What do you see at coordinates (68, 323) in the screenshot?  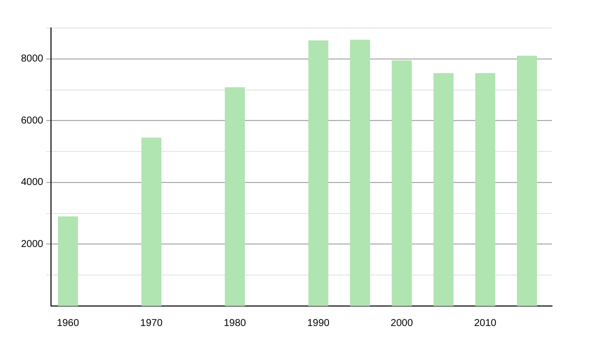 I see `x-tick-label: 1960` at bounding box center [68, 323].